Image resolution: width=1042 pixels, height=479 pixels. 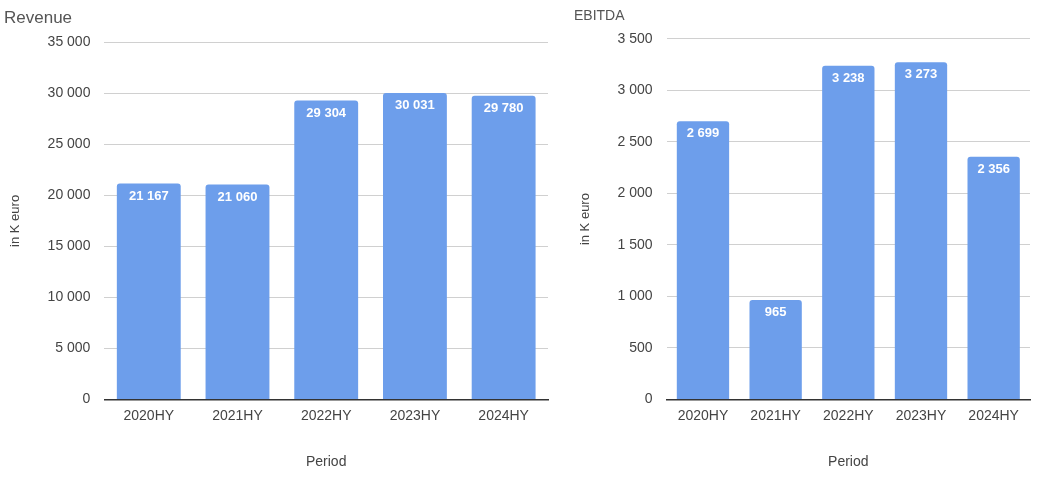 I want to click on chart-title: Revenue, so click(x=38, y=17).